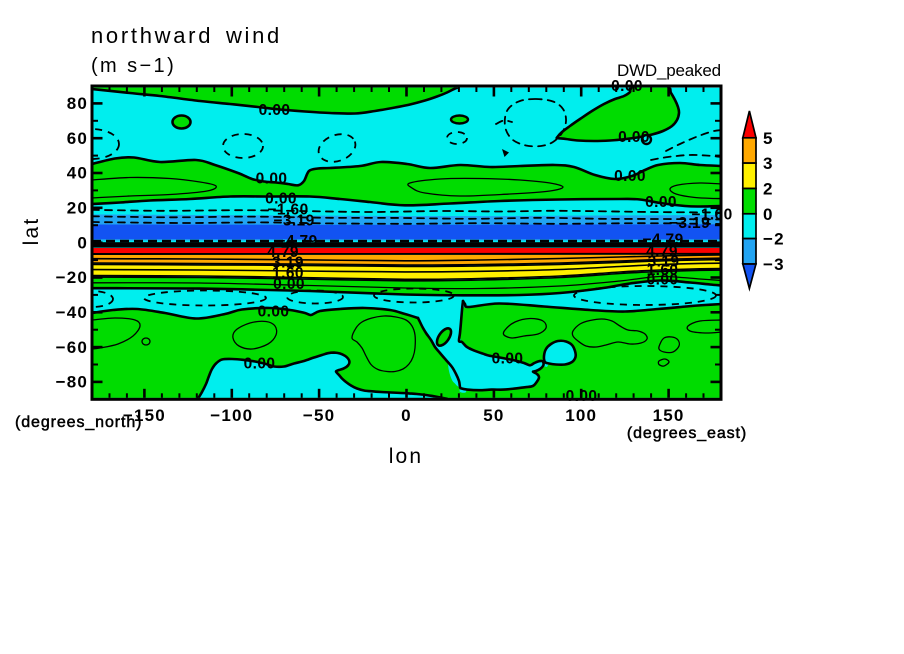 The image size is (904, 654). I want to click on svg-text: 100, so click(581, 415).